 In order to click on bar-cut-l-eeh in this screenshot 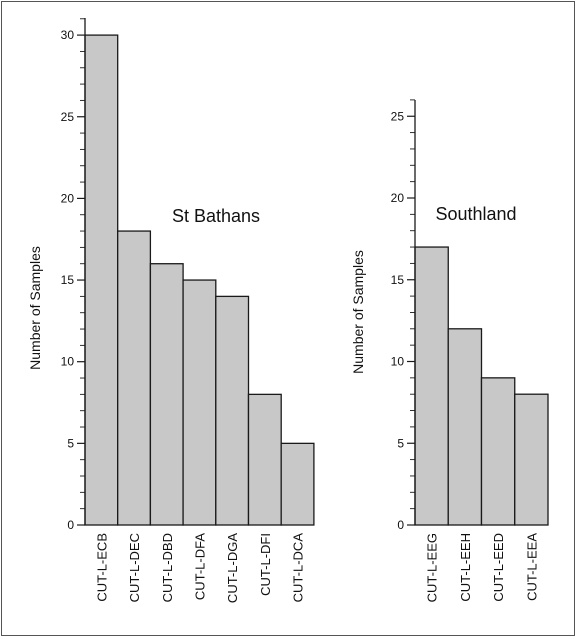, I will do `click(465, 427)`.